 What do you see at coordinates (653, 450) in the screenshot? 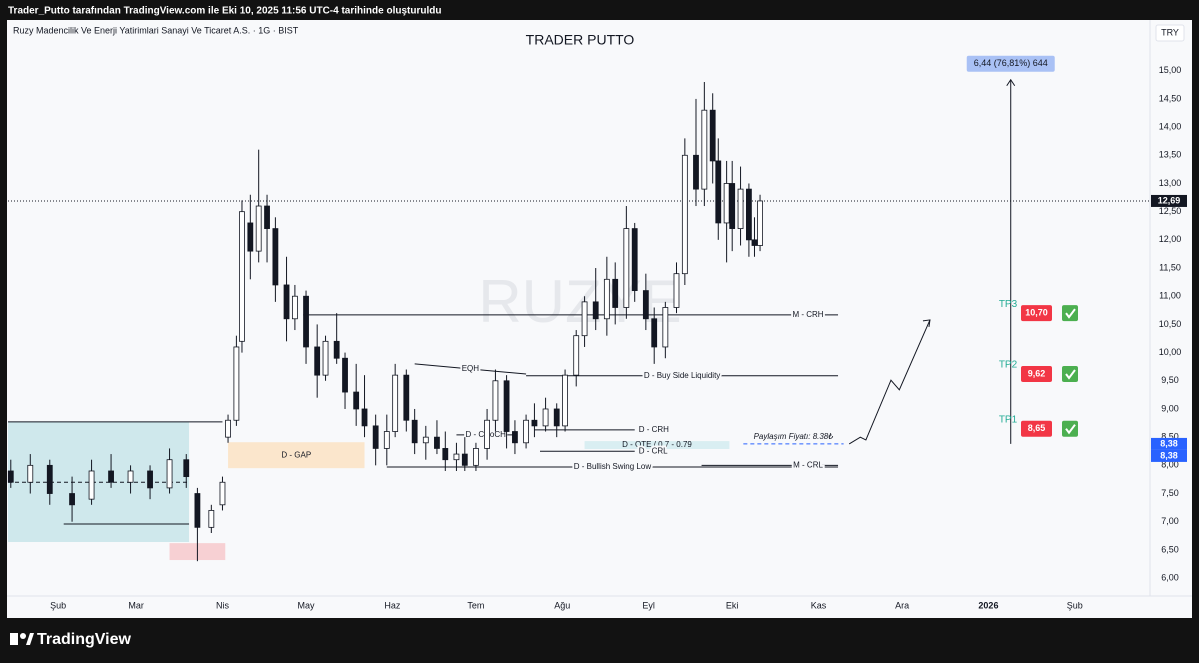
I see `level-label: D - CRL` at bounding box center [653, 450].